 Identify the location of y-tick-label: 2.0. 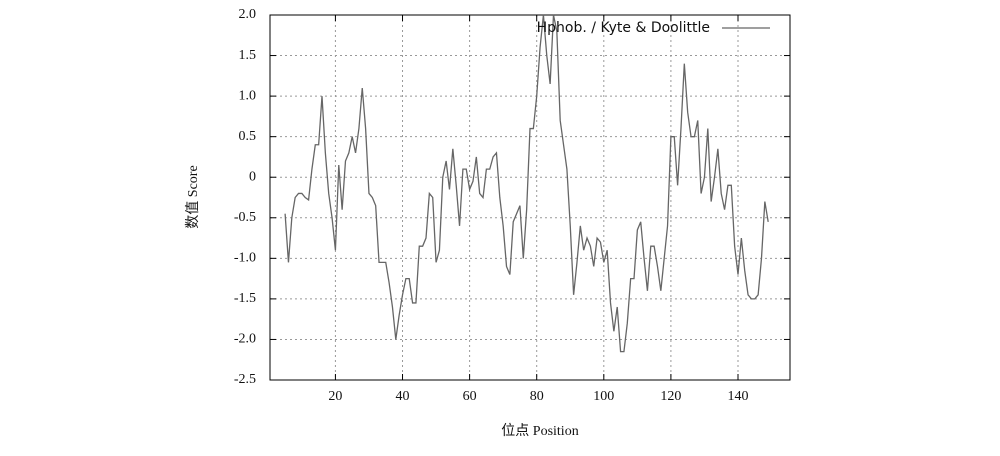
(248, 14).